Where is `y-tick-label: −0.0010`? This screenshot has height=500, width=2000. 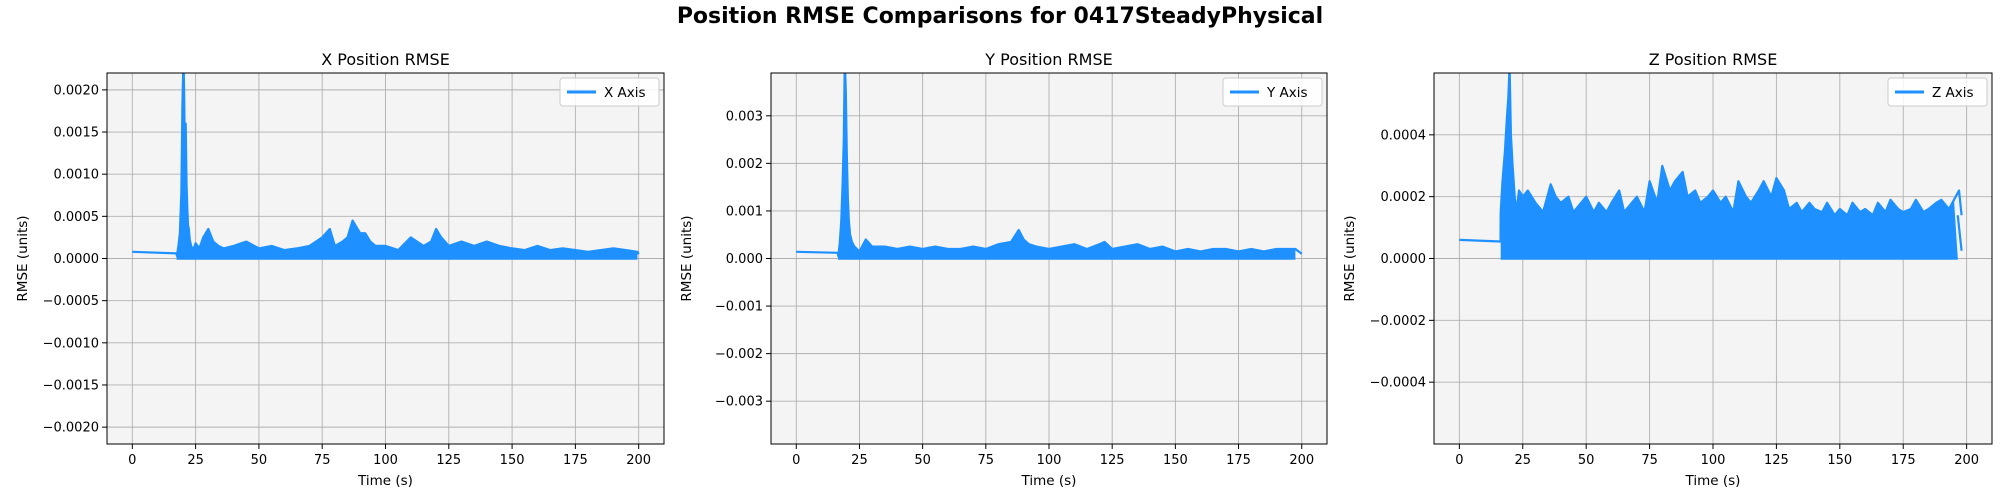 y-tick-label: −0.0010 is located at coordinates (71, 343).